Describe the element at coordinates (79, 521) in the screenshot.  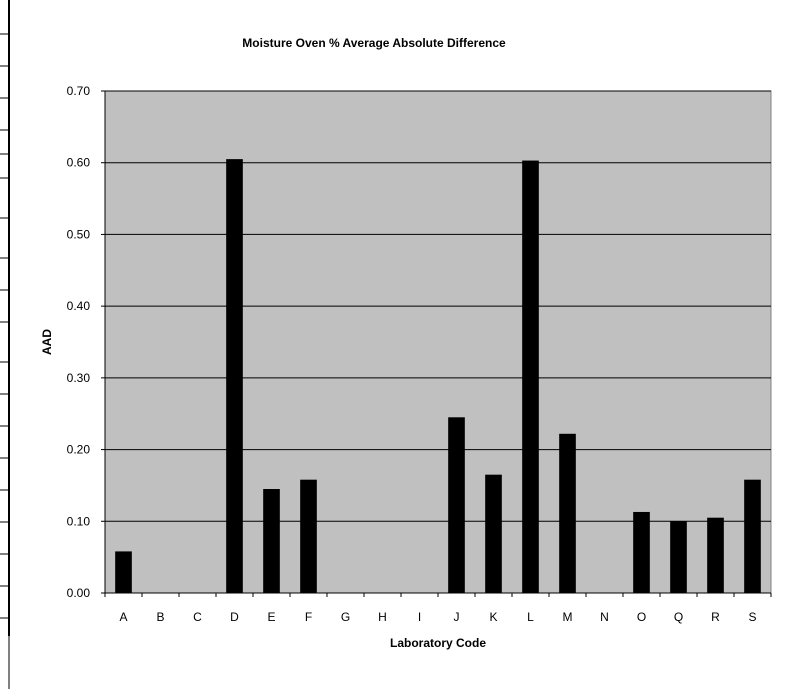
I see `y-tick-label: 0.10` at that location.